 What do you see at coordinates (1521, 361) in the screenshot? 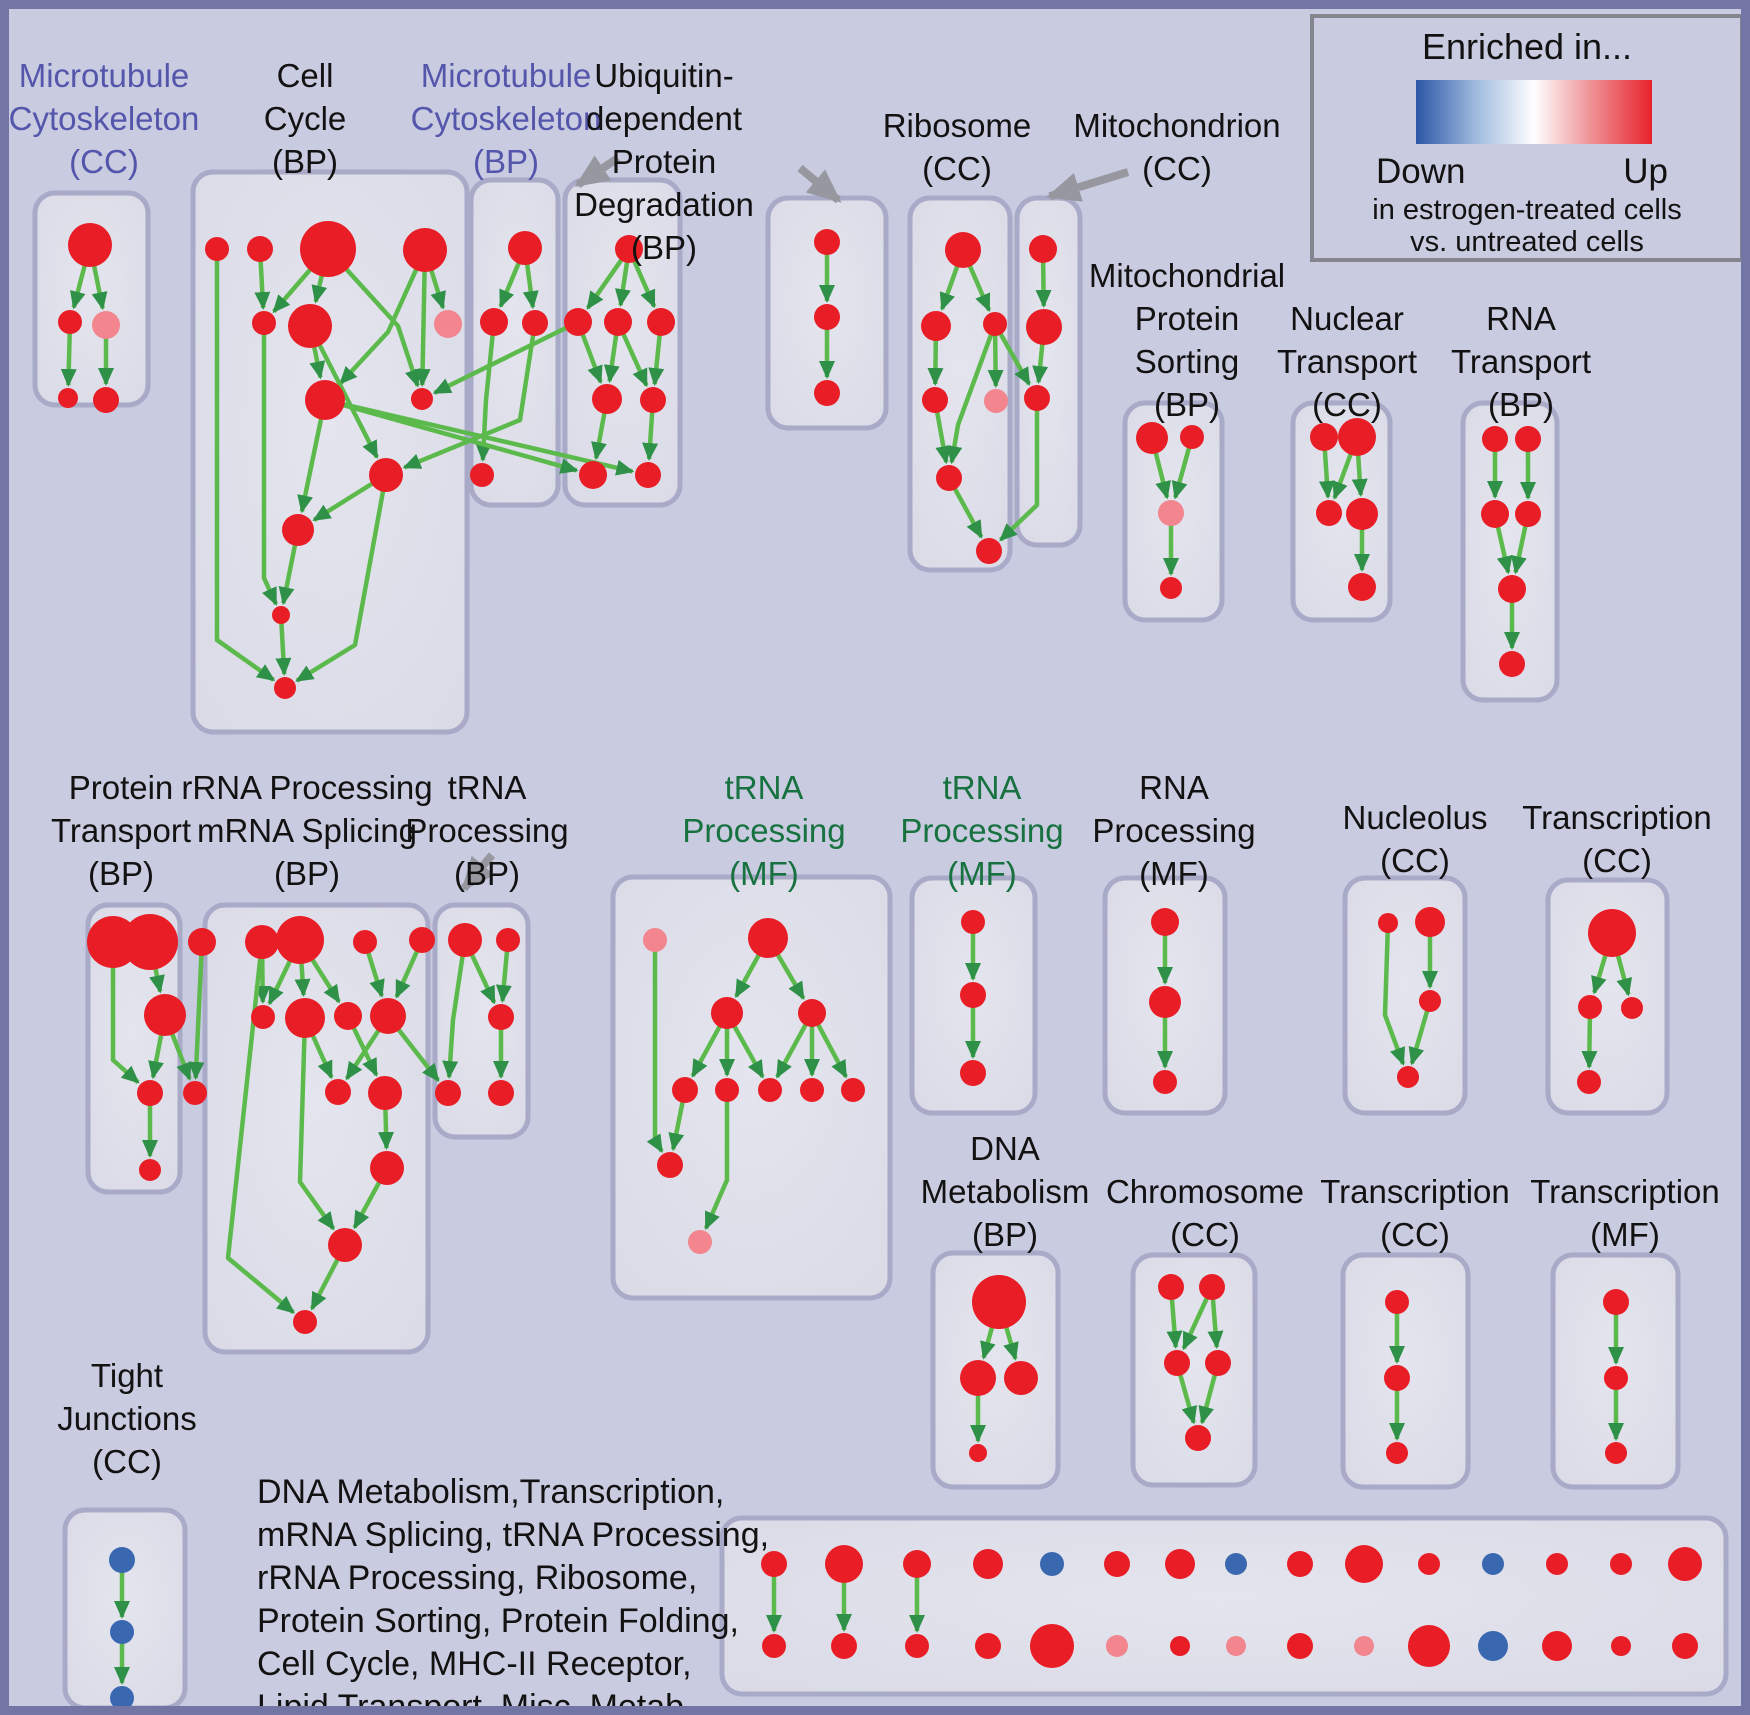
I see `label-rna-transport: RNA Transport (BP)` at bounding box center [1521, 361].